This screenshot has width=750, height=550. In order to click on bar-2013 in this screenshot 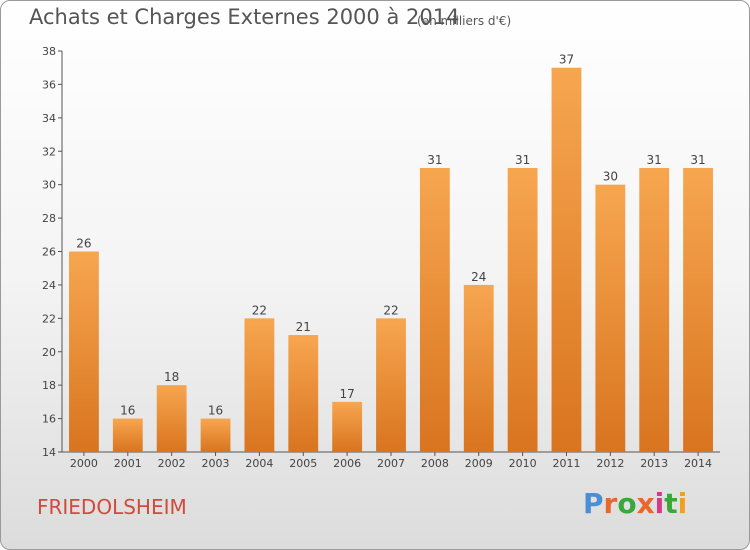, I will do `click(654, 310)`.